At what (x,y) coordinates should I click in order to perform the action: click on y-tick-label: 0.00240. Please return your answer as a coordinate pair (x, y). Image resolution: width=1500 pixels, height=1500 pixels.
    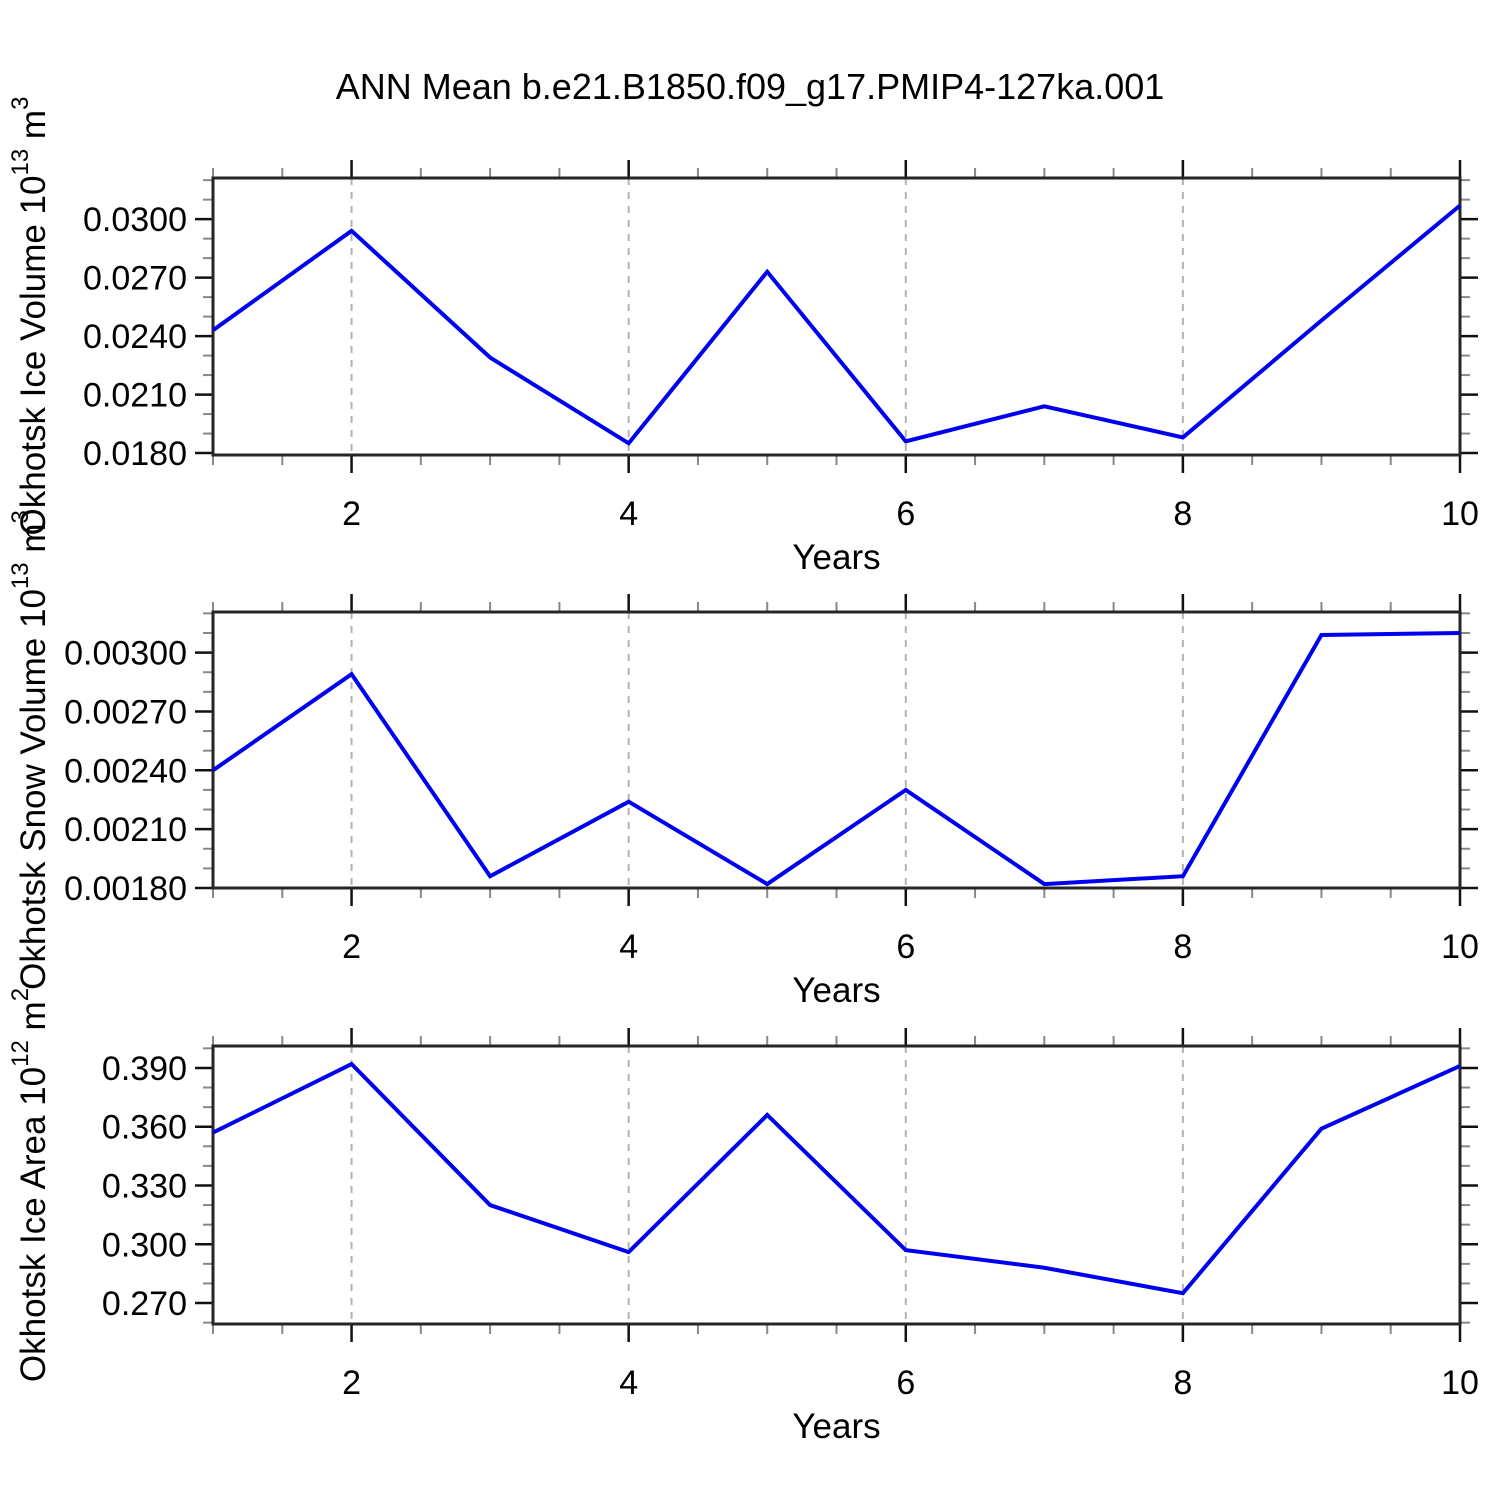
    Looking at the image, I should click on (125, 771).